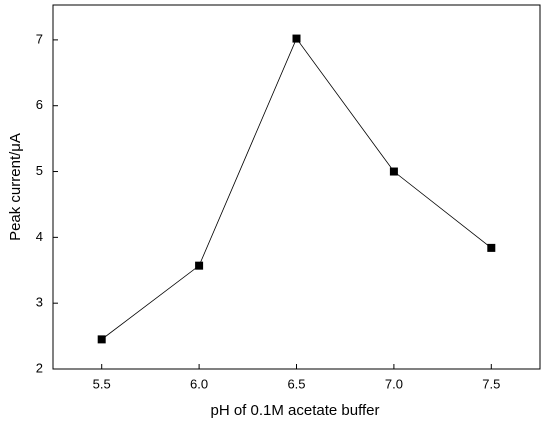  What do you see at coordinates (491, 383) in the screenshot?
I see `x-tick-label: 7.5` at bounding box center [491, 383].